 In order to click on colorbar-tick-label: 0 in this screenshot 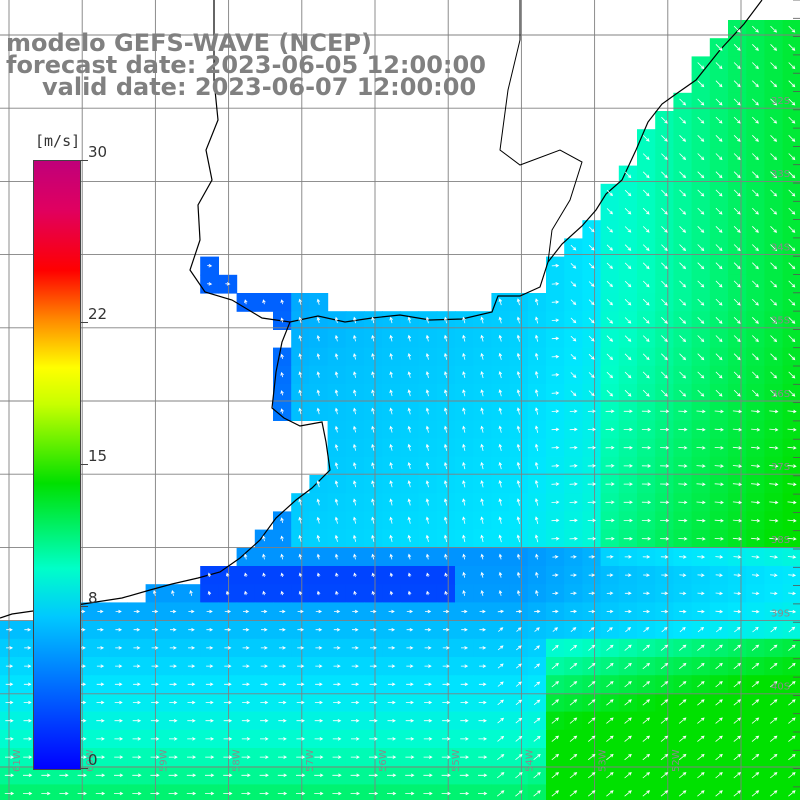, I will do `click(93, 760)`.